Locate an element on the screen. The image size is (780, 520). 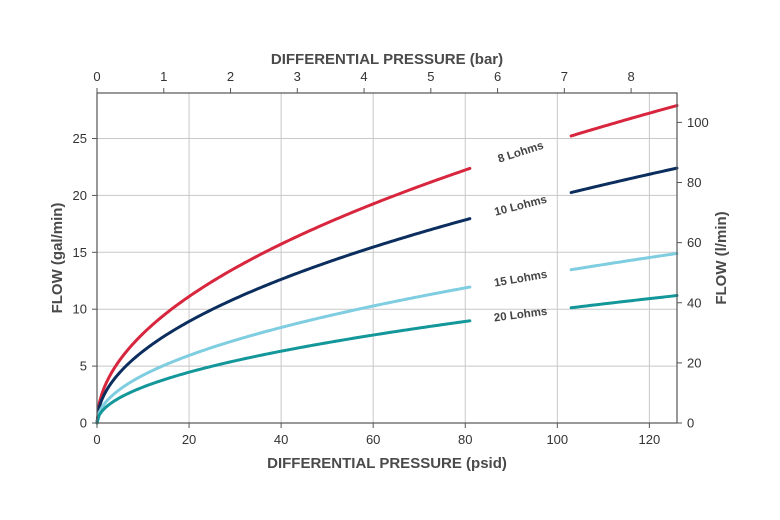
y-tick-label: 20 is located at coordinates (80, 195).